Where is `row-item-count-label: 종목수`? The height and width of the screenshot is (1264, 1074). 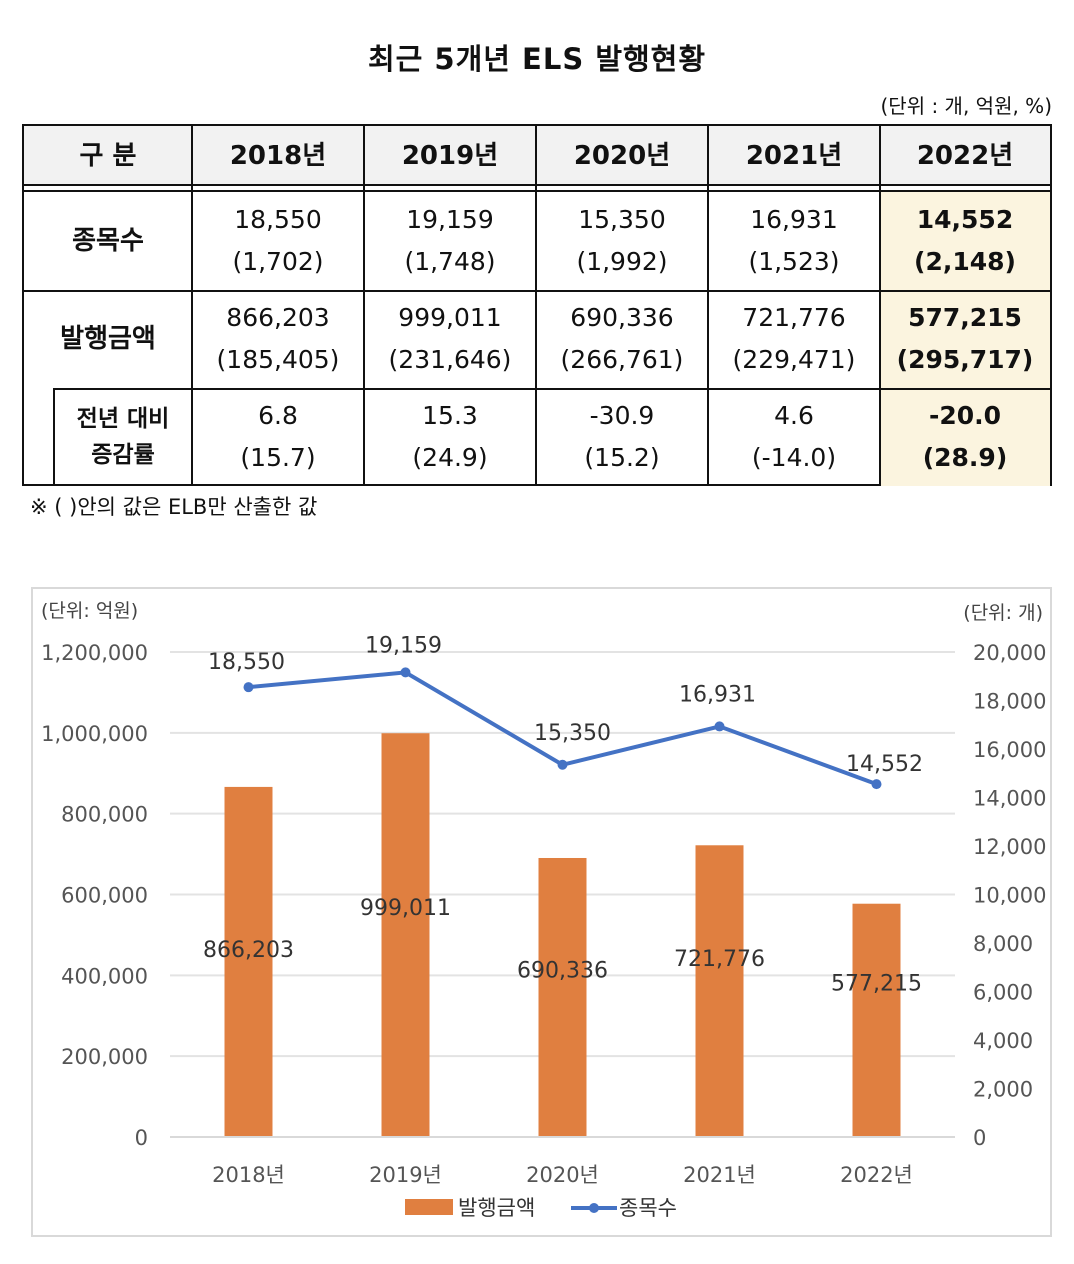 row-item-count-label: 종목수 is located at coordinates (108, 241).